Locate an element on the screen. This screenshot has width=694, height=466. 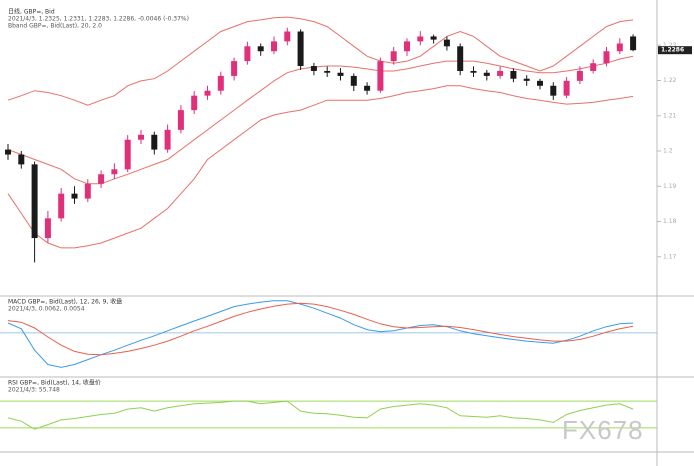
title: MACD GBP=, Bid(Last), 12, 26, 9, 收盘 is located at coordinates (65, 302).